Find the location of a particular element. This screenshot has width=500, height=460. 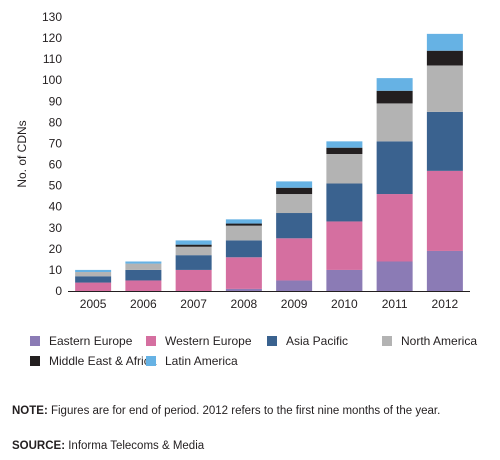

source-label: SOURCE: is located at coordinates (39, 446).